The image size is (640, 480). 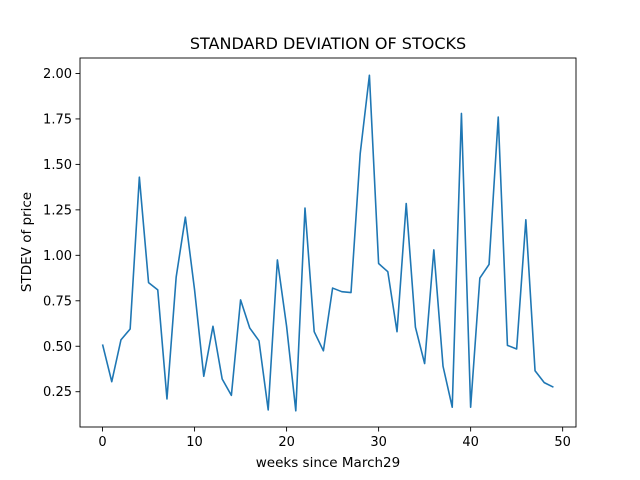 I want to click on y-tick-label-1.75: 1.75, so click(x=57, y=119).